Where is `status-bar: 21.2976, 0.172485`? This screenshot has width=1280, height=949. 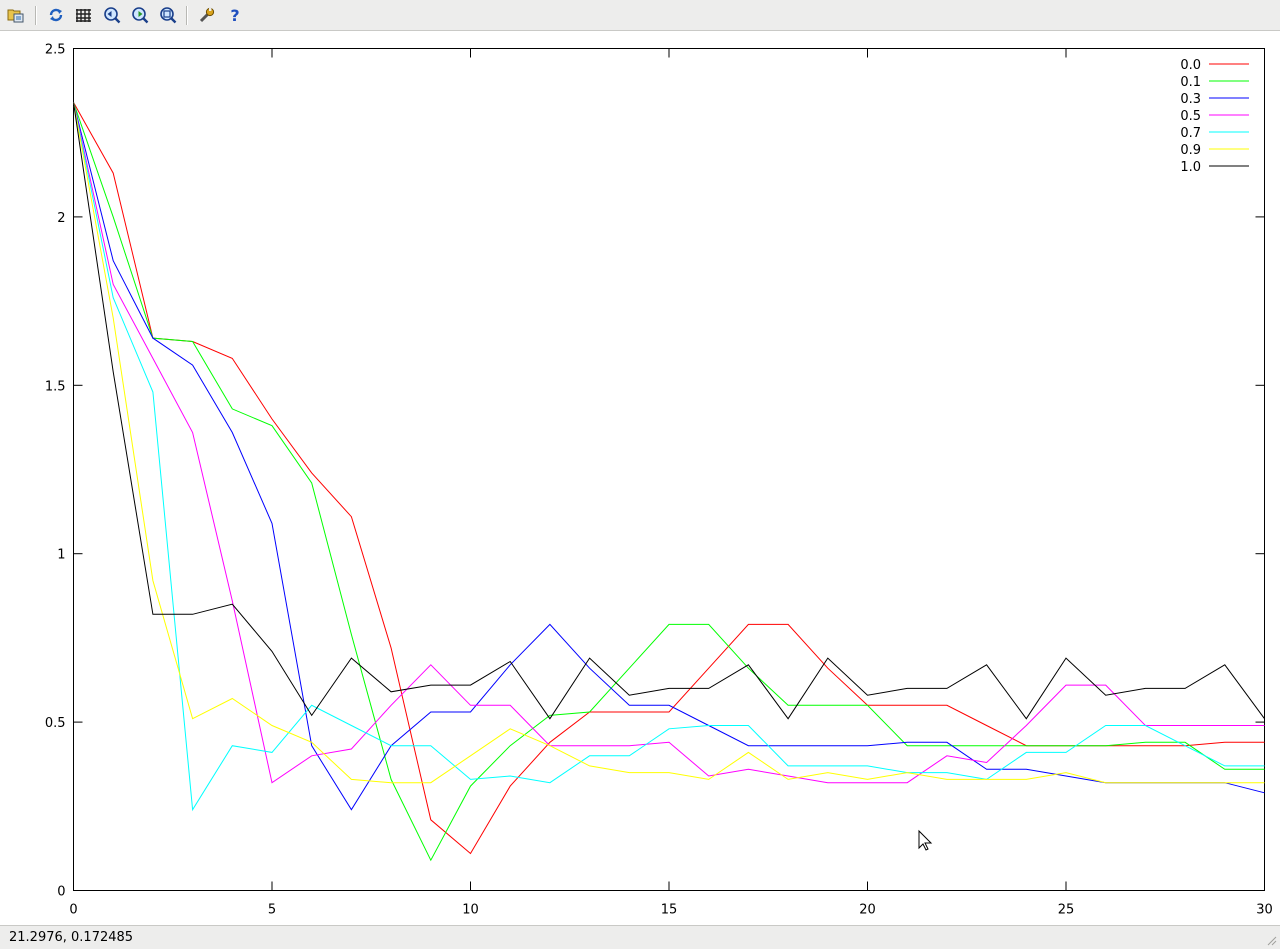 status-bar: 21.2976, 0.172485 is located at coordinates (640, 937).